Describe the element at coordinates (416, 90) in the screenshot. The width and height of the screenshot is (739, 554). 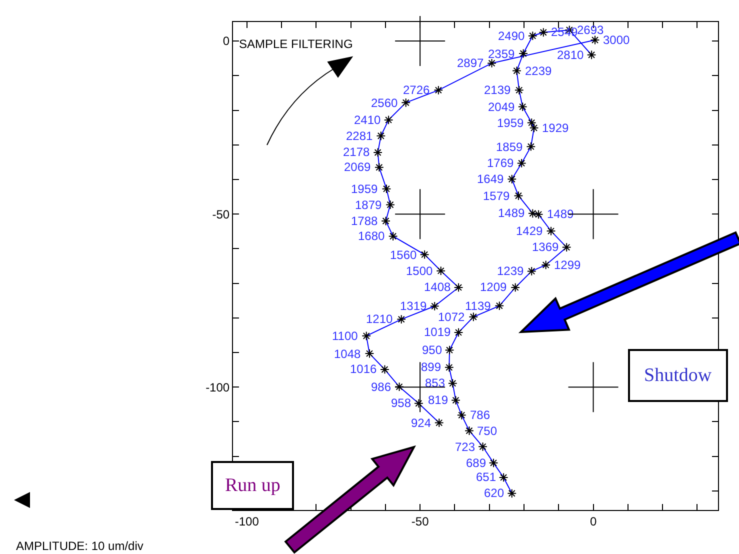
I see `annotation: 2726` at that location.